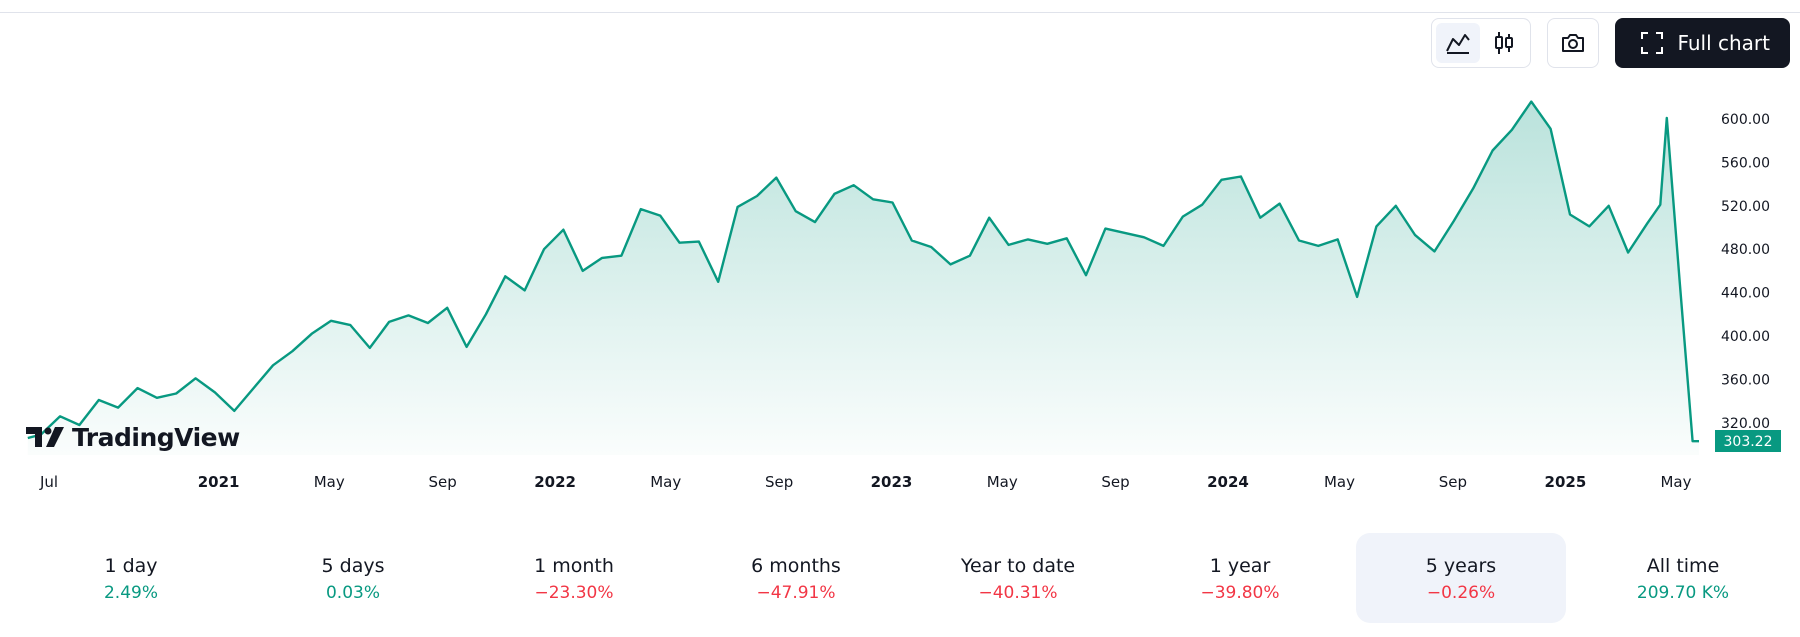 The height and width of the screenshot is (637, 1800). Describe the element at coordinates (1683, 593) in the screenshot. I see `period-change-value: 209.70 K%` at that location.